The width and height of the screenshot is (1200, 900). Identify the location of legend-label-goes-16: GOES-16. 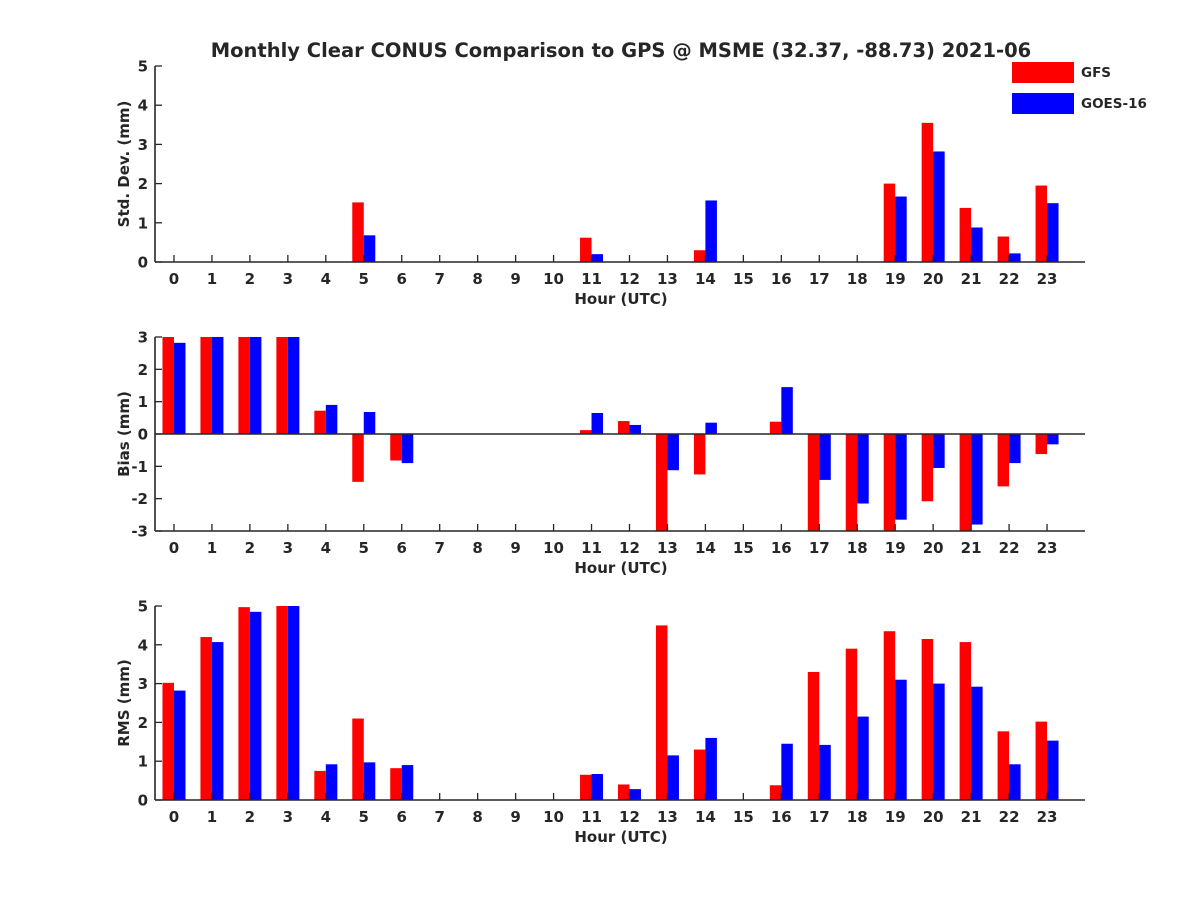
(1114, 104).